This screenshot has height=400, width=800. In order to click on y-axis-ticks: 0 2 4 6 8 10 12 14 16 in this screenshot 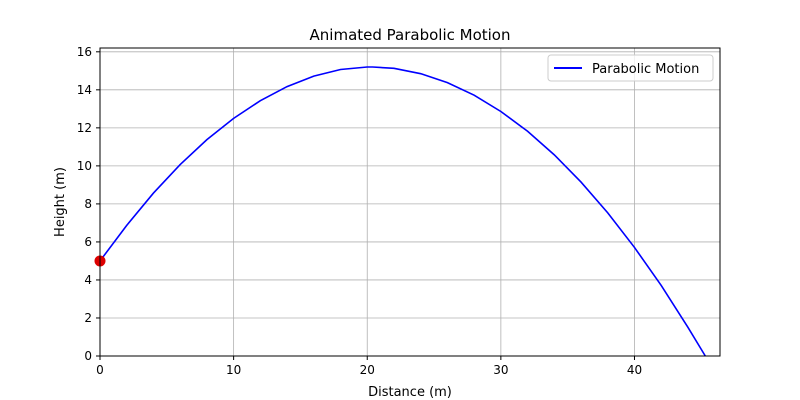, I will do `click(88, 204)`.